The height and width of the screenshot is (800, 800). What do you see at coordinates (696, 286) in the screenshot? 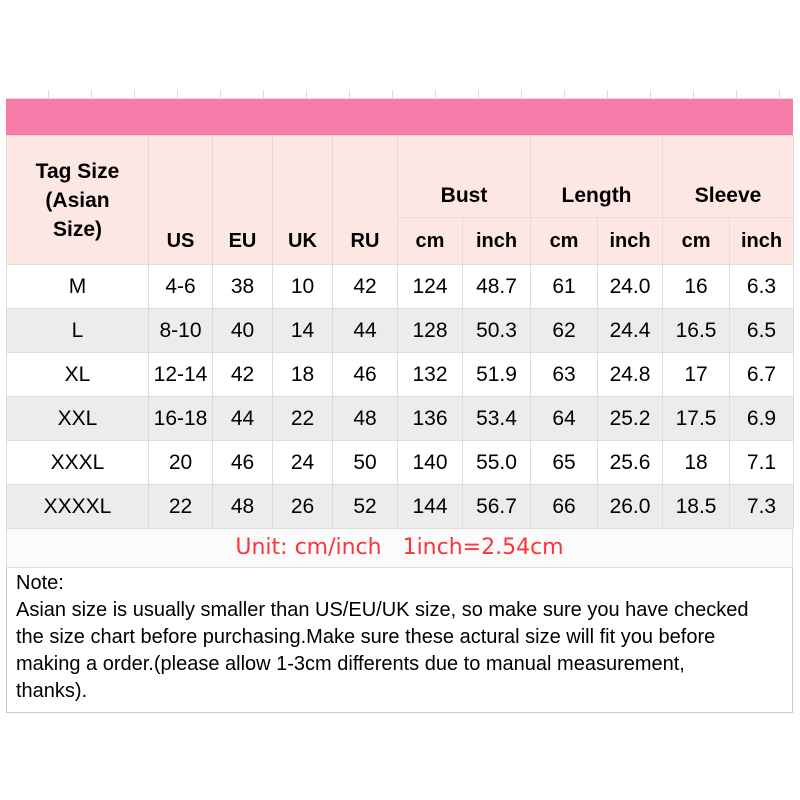
I see `cell-sleeve-cm: 16` at bounding box center [696, 286].